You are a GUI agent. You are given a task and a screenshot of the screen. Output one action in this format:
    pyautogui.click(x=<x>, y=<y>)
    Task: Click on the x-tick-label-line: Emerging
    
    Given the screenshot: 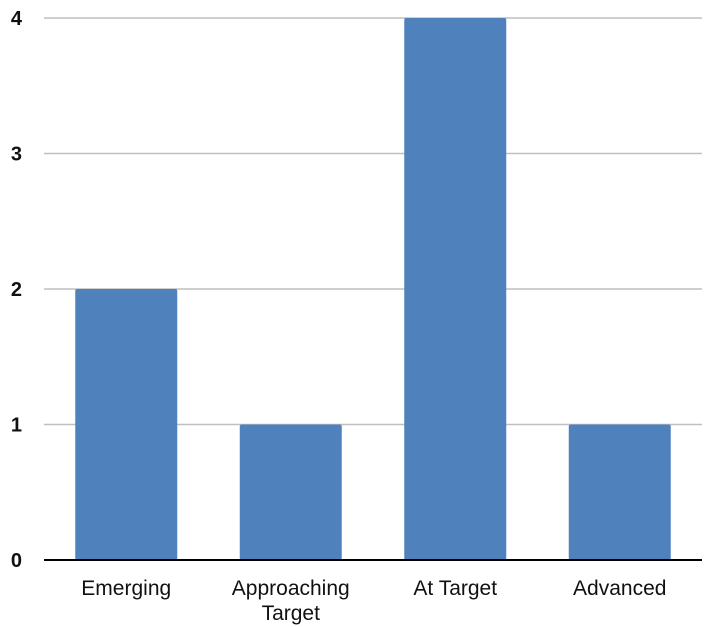 What is the action you would take?
    pyautogui.click(x=126, y=588)
    